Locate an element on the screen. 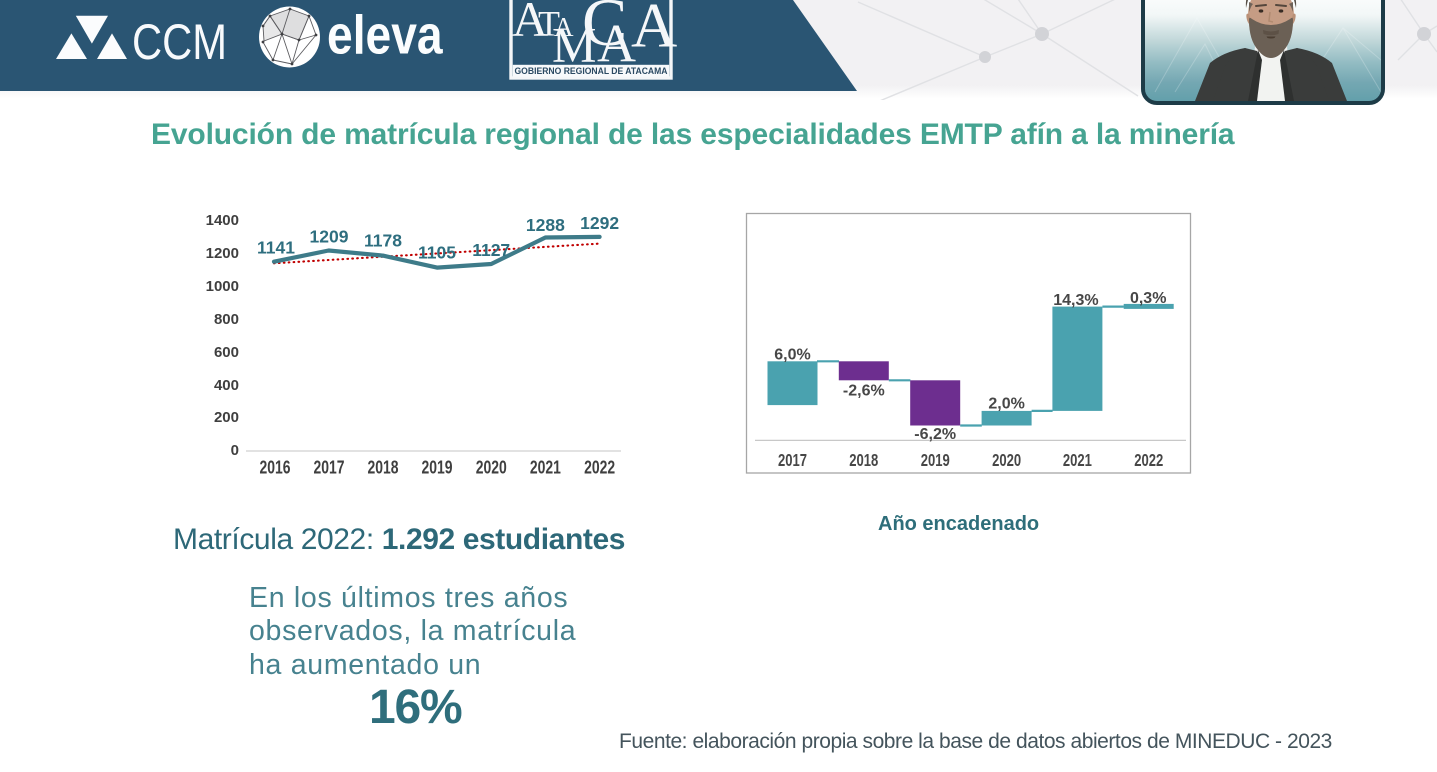 The height and width of the screenshot is (772, 1437). svg-text: 0,3% is located at coordinates (1148, 298).